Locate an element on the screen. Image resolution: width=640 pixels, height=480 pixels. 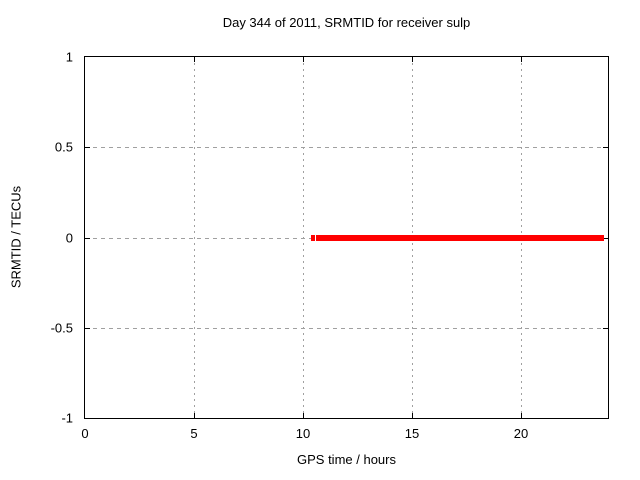
y-tick-label: 0.5 is located at coordinates (63, 147).